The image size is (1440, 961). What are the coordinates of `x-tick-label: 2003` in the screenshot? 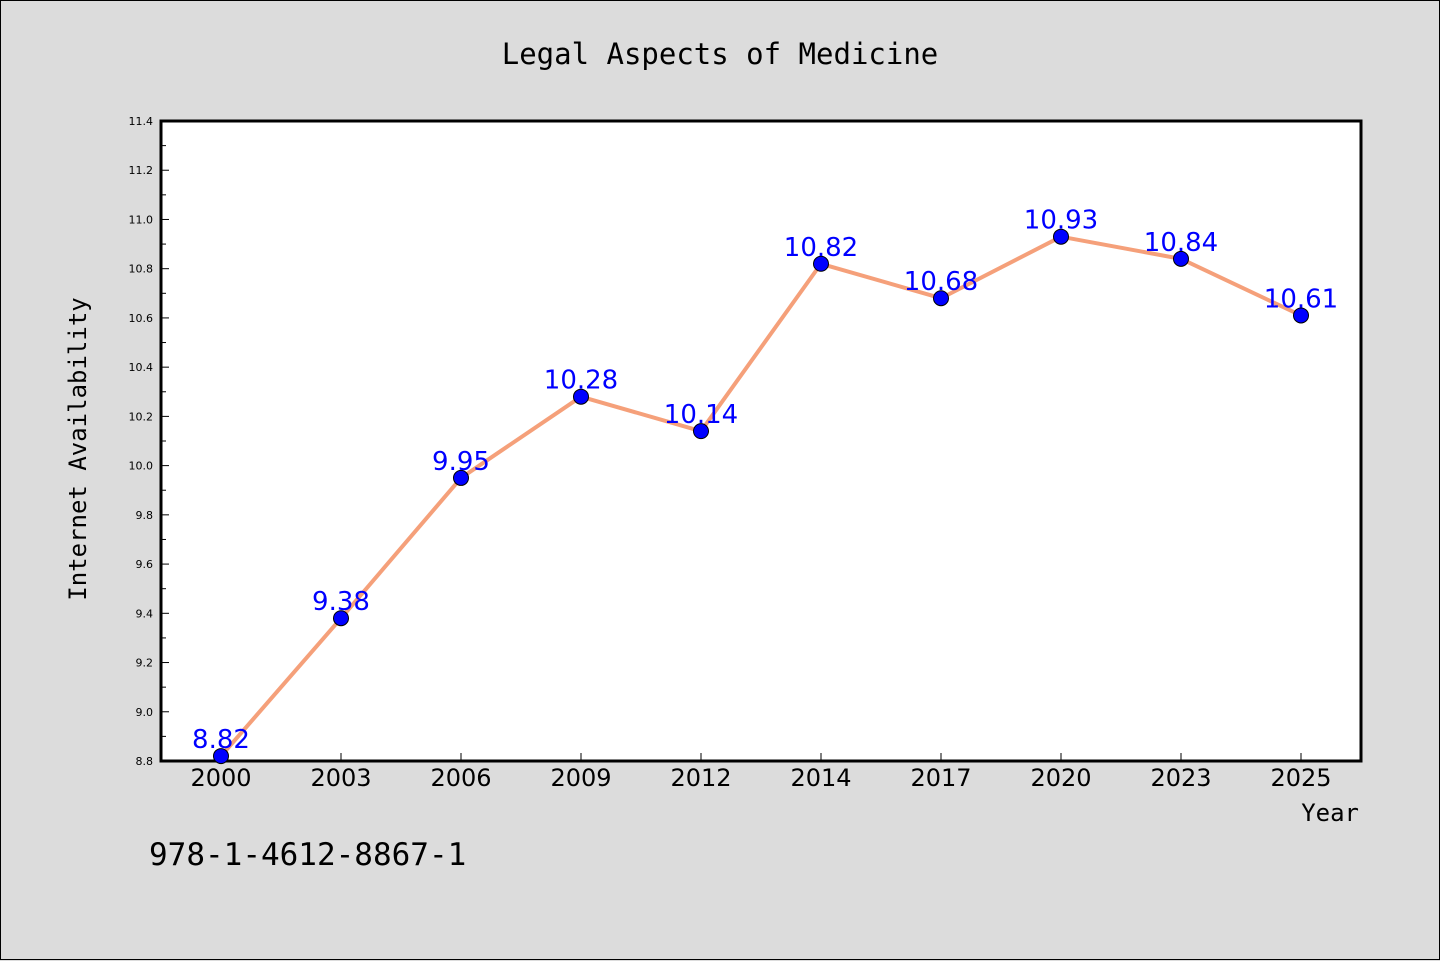 It's located at (340, 778).